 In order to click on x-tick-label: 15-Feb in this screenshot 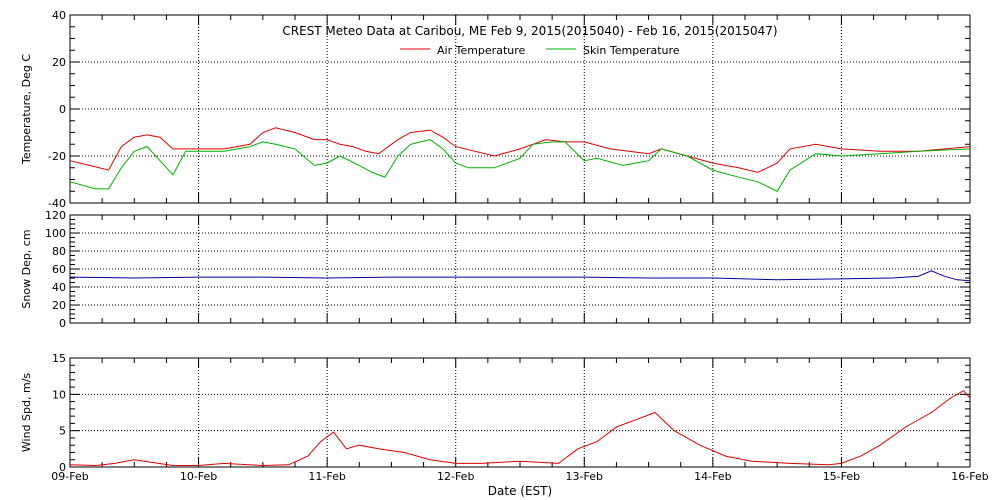, I will do `click(841, 476)`.